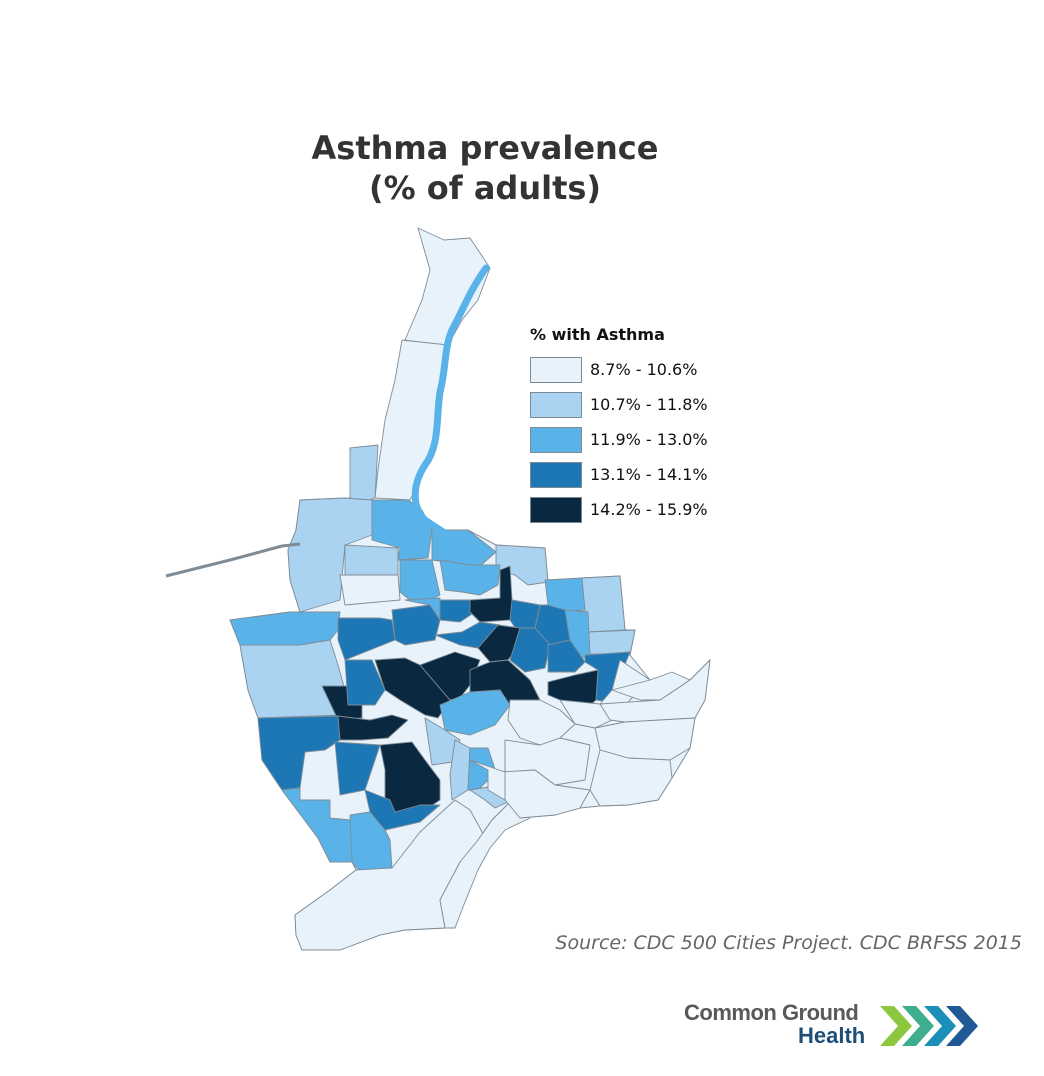 The image size is (1044, 1076). I want to click on legend-label: 10.7% - 11.8%, so click(649, 404).